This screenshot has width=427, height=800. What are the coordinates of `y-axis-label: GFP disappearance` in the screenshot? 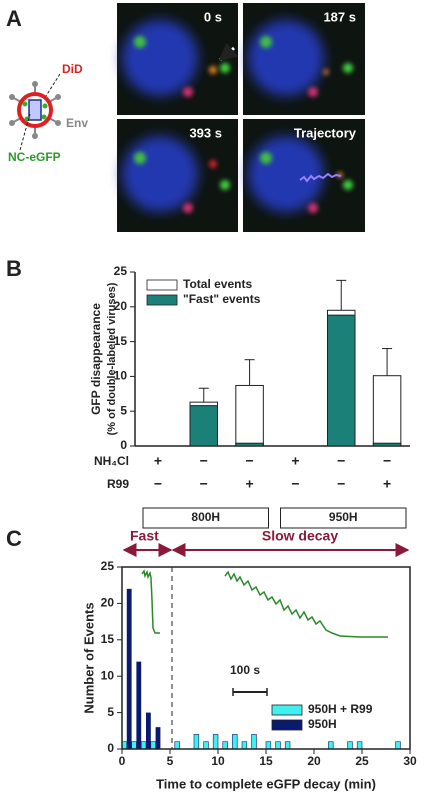 It's located at (96, 359).